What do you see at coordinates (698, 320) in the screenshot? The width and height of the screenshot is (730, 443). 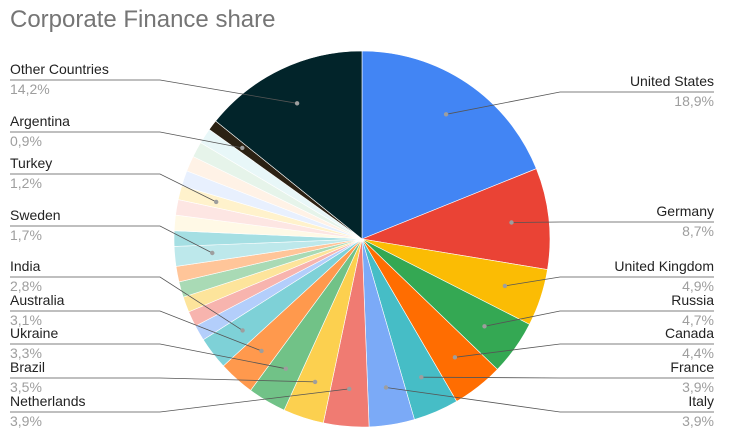 I see `value-russia: 4,7%` at bounding box center [698, 320].